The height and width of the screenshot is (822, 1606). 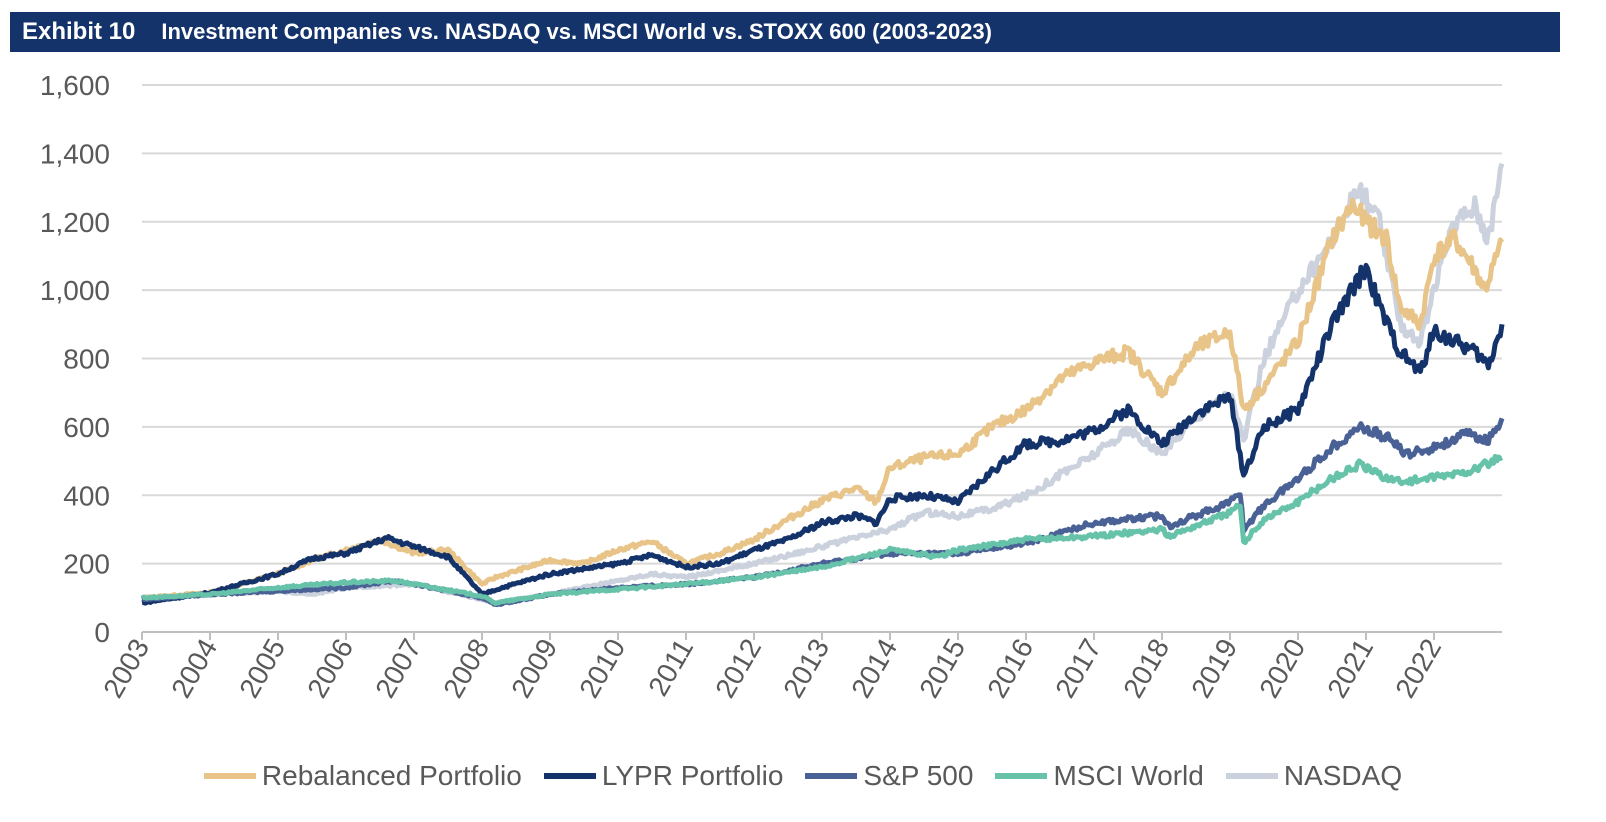 I want to click on x-tick-label: 2013, so click(x=806, y=668).